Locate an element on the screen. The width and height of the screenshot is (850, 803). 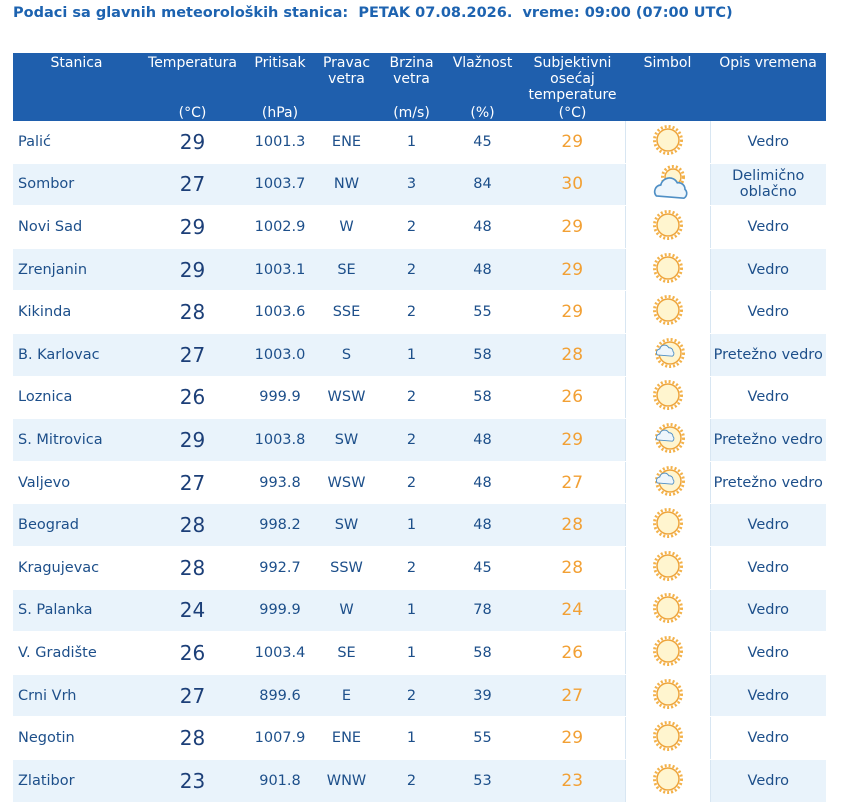
humidity: 53 is located at coordinates (482, 781).